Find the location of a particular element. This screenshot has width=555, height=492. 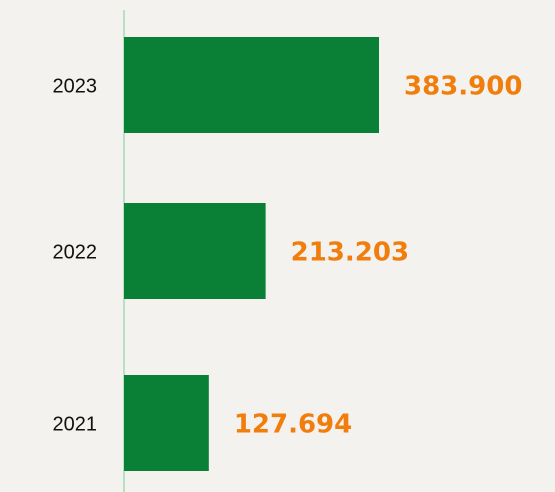

value-label: 383.900 is located at coordinates (463, 87).